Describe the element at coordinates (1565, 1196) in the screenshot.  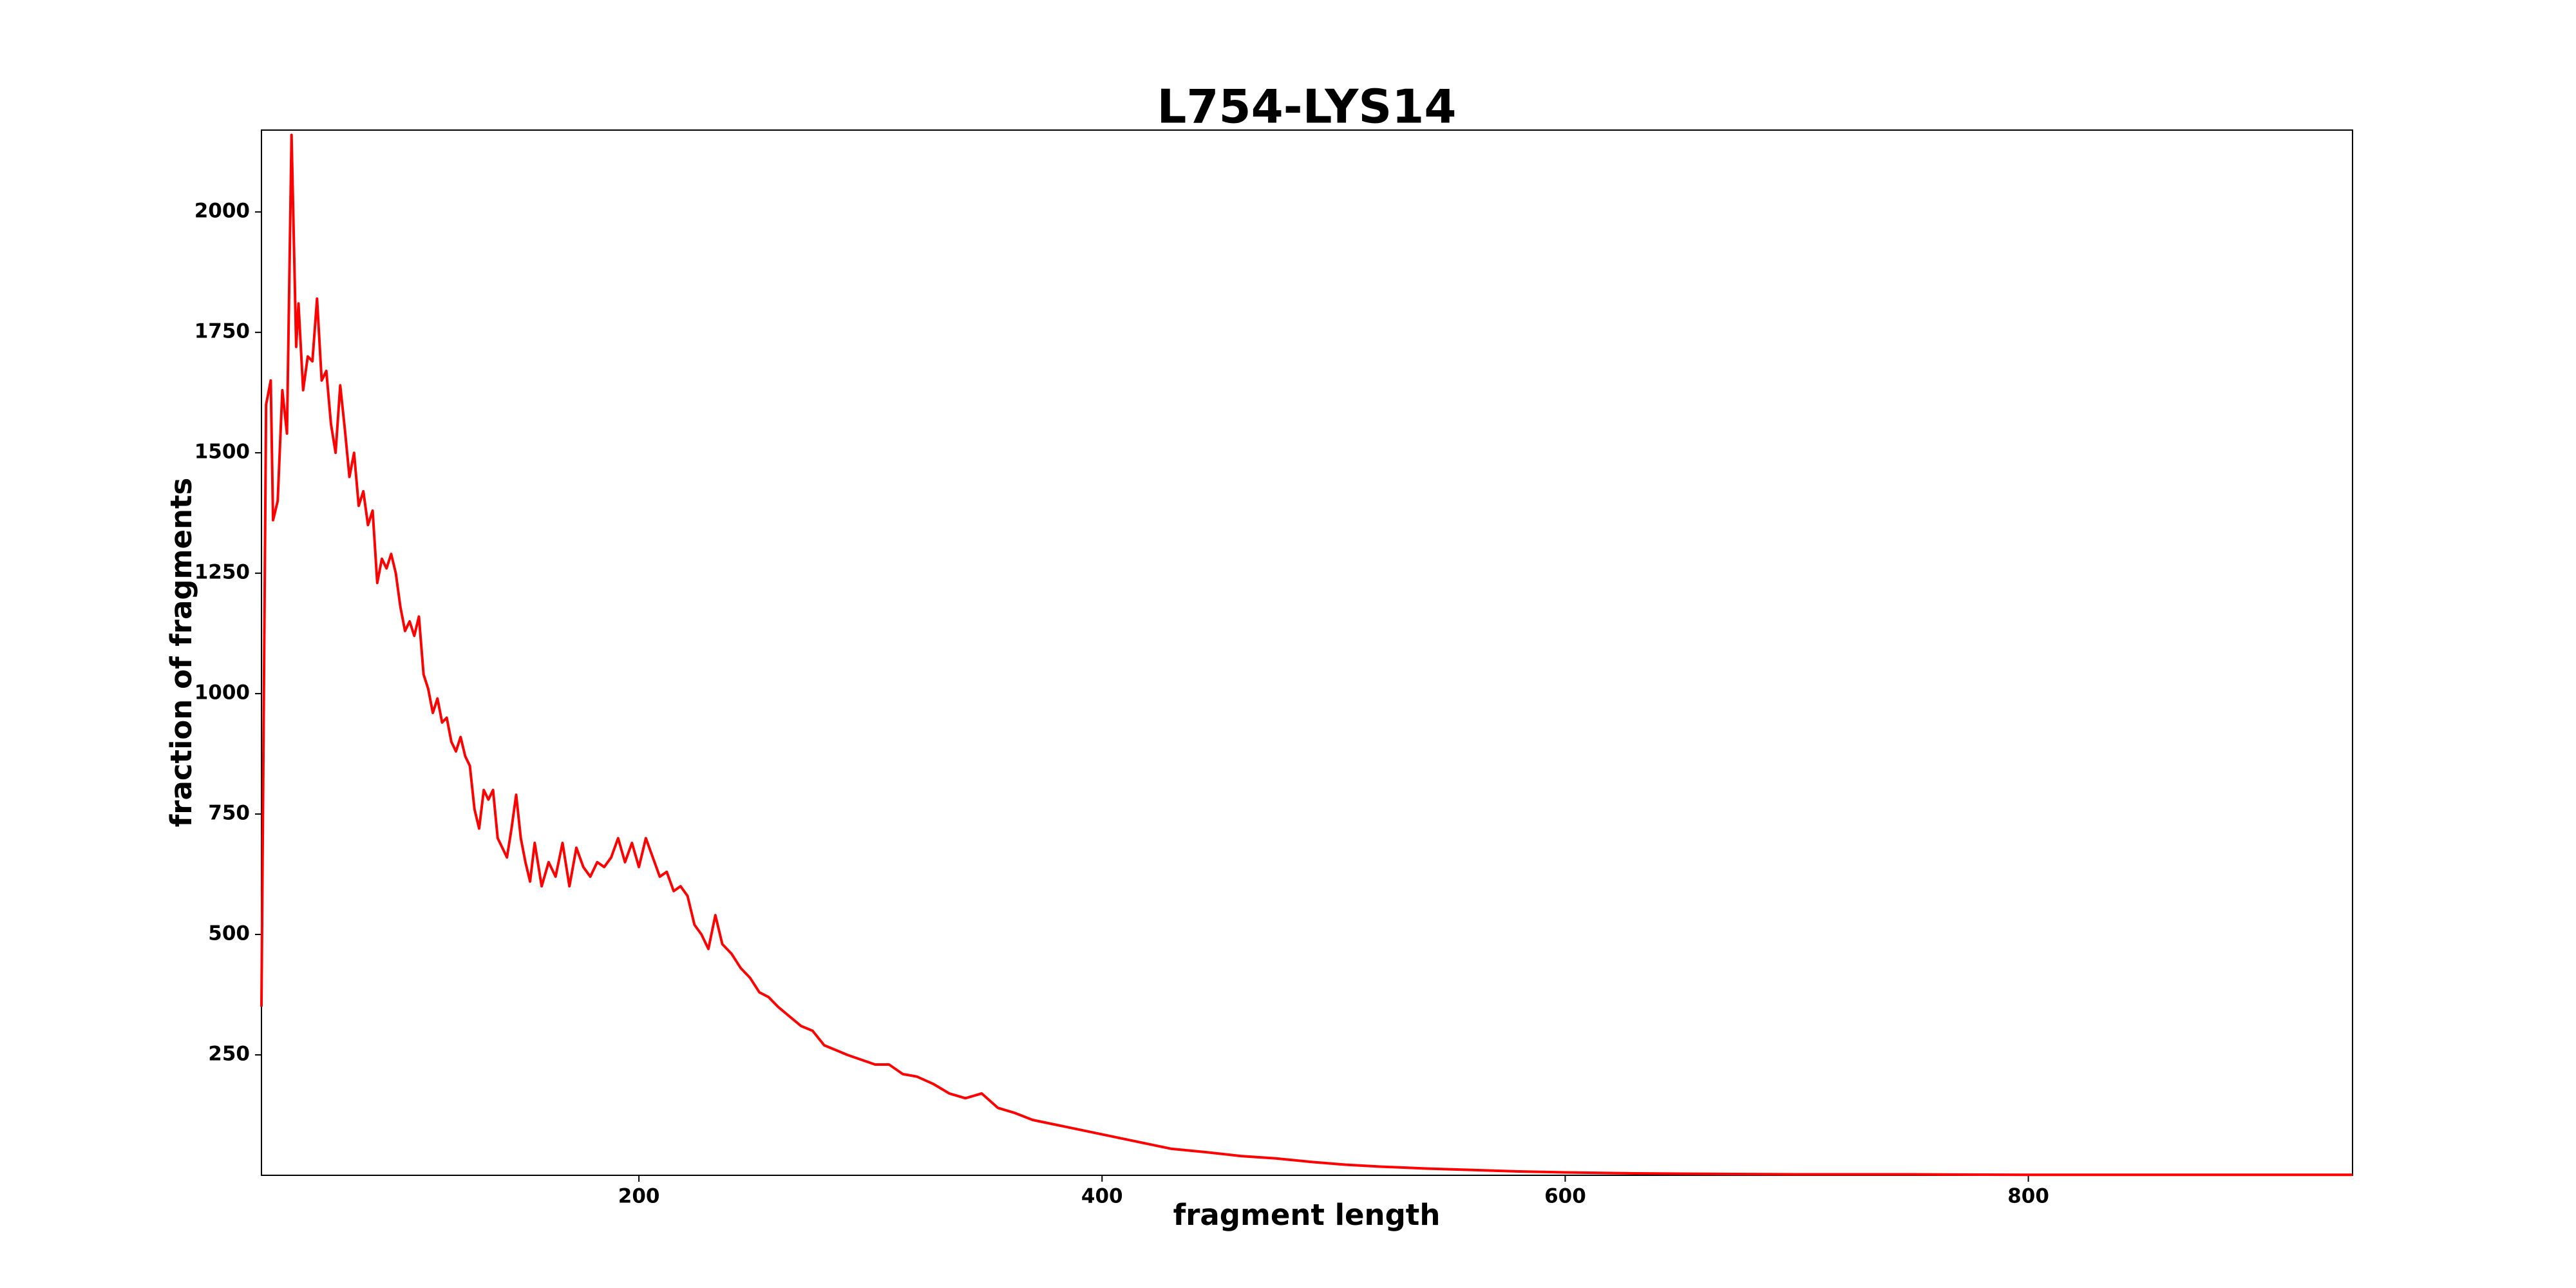
I see `x-tick-label: 600` at that location.